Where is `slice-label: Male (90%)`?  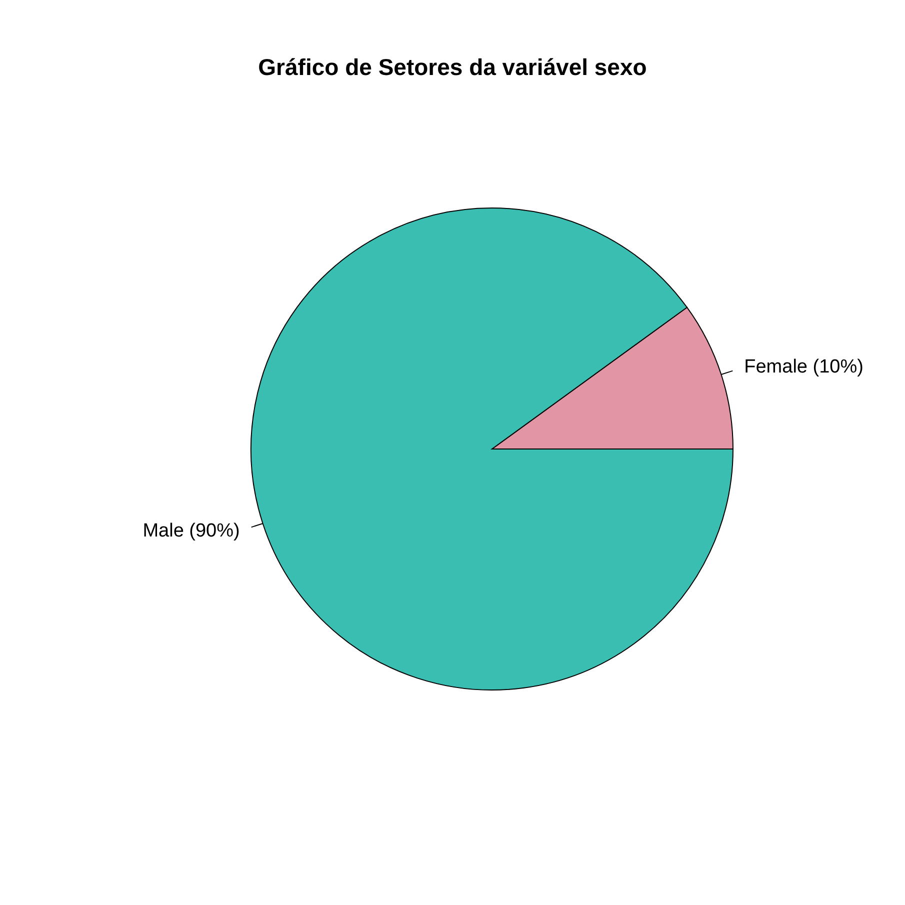
slice-label: Male (90%) is located at coordinates (191, 531).